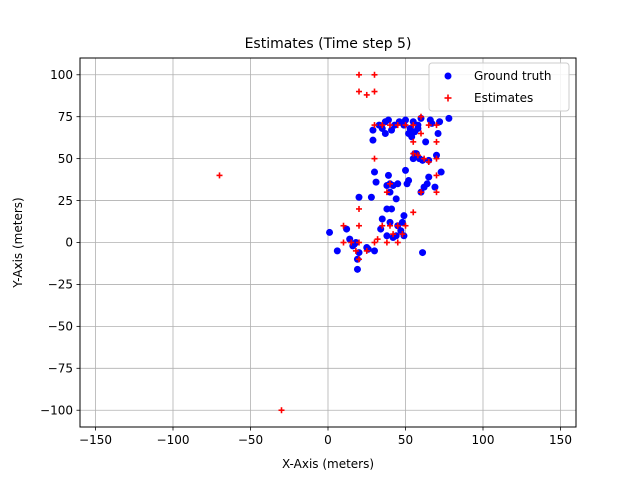 The image size is (640, 480). What do you see at coordinates (173, 440) in the screenshot?
I see `x-tick-label: −100` at bounding box center [173, 440].